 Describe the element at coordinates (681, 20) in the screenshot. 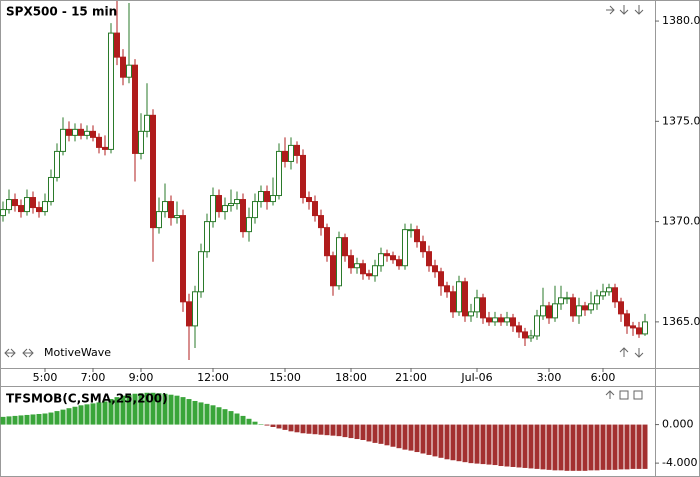

I see `y-tick-label: 1380.0` at that location.